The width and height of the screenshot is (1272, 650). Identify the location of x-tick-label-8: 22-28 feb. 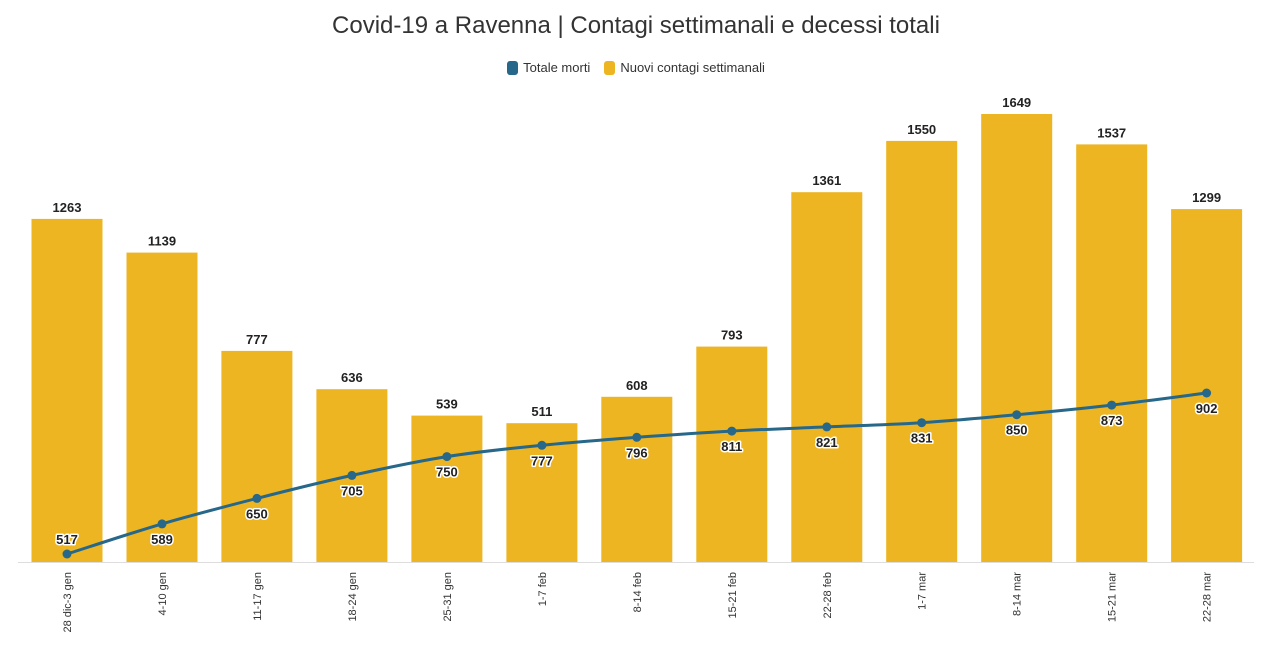
(828, 595).